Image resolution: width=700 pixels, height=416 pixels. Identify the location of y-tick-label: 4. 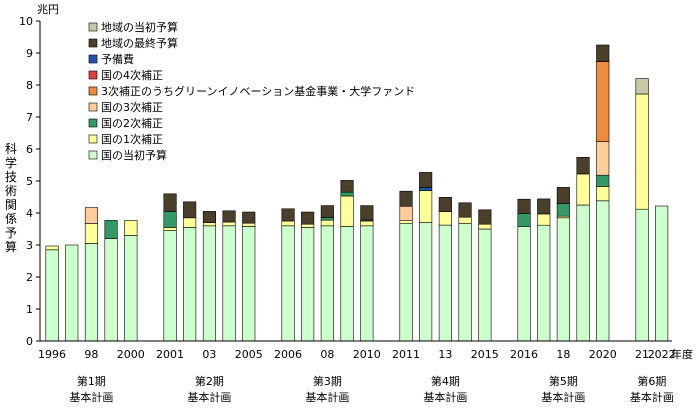
(29, 213).